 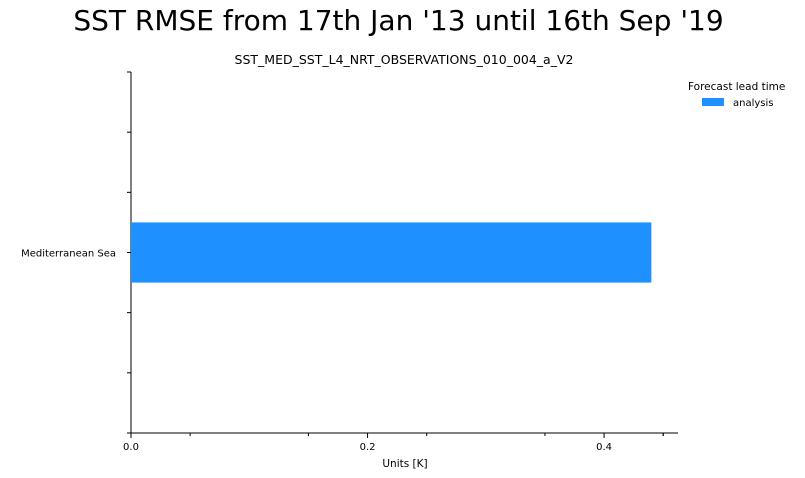 I want to click on legend-title: Forecast lead time, so click(x=736, y=87).